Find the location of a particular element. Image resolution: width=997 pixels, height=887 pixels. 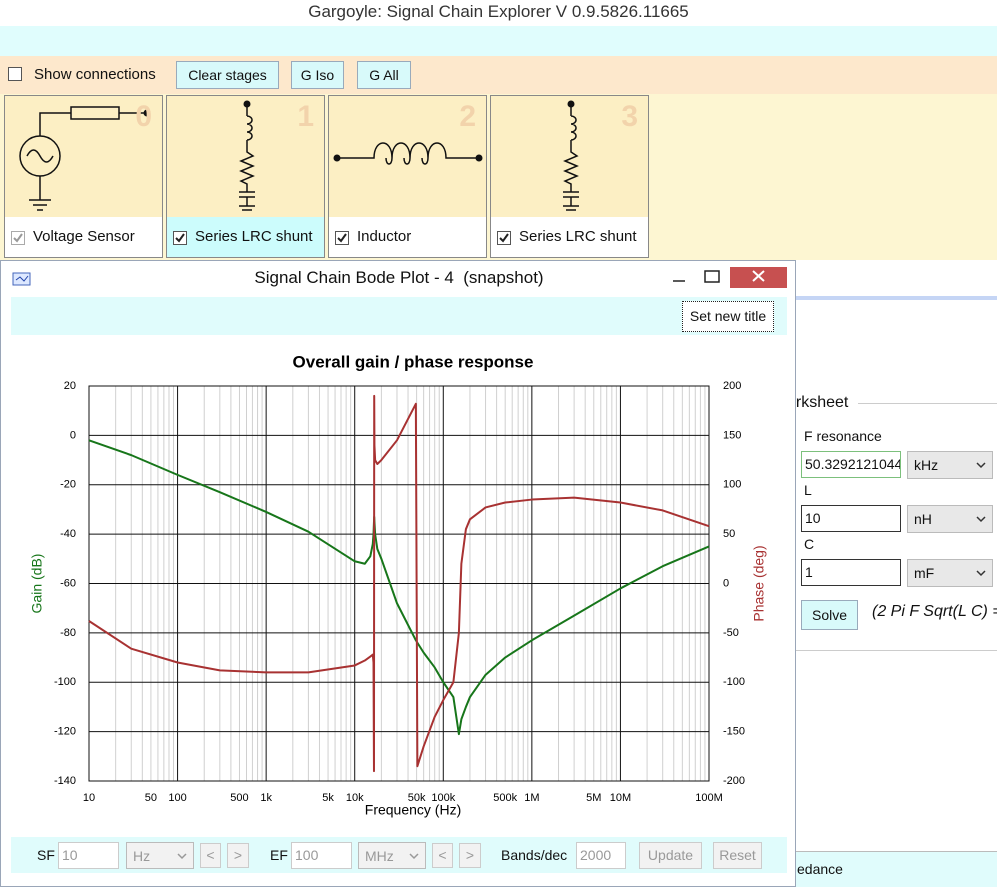

field-label: F resonance is located at coordinates (843, 436).